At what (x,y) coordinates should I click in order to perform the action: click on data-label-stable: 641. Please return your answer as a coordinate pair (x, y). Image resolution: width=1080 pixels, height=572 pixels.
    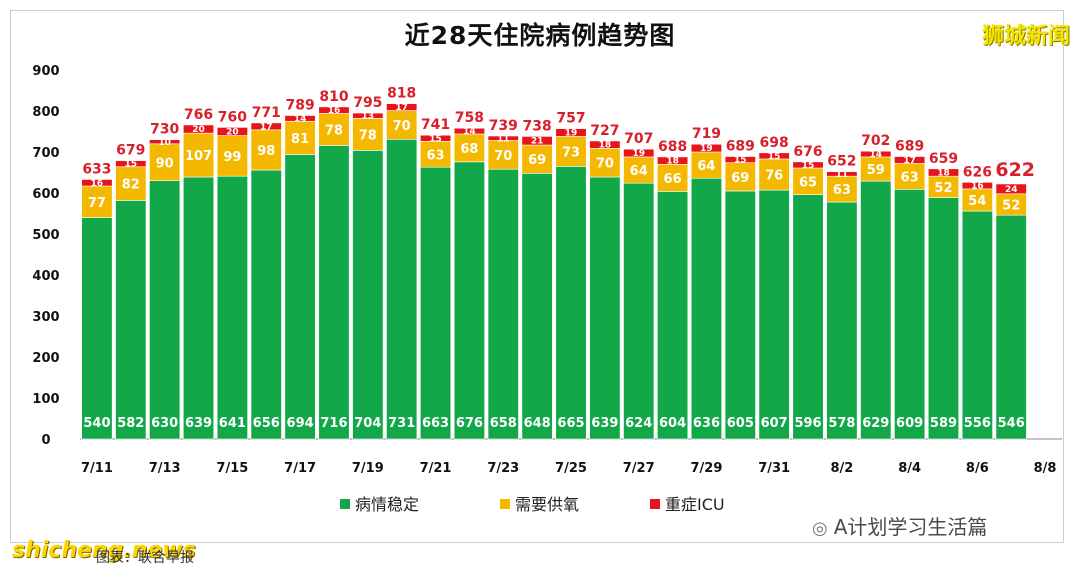
    Looking at the image, I should click on (232, 423).